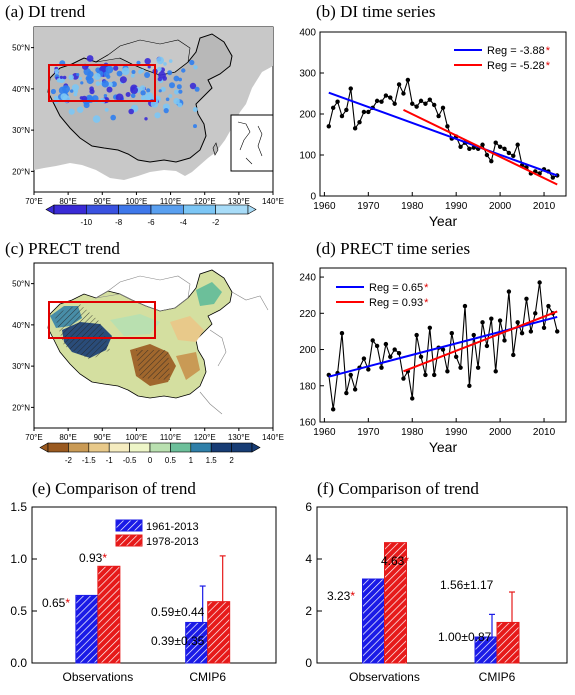  Describe the element at coordinates (216, 222) in the screenshot. I see `colorbar-a-label: -2` at that location.